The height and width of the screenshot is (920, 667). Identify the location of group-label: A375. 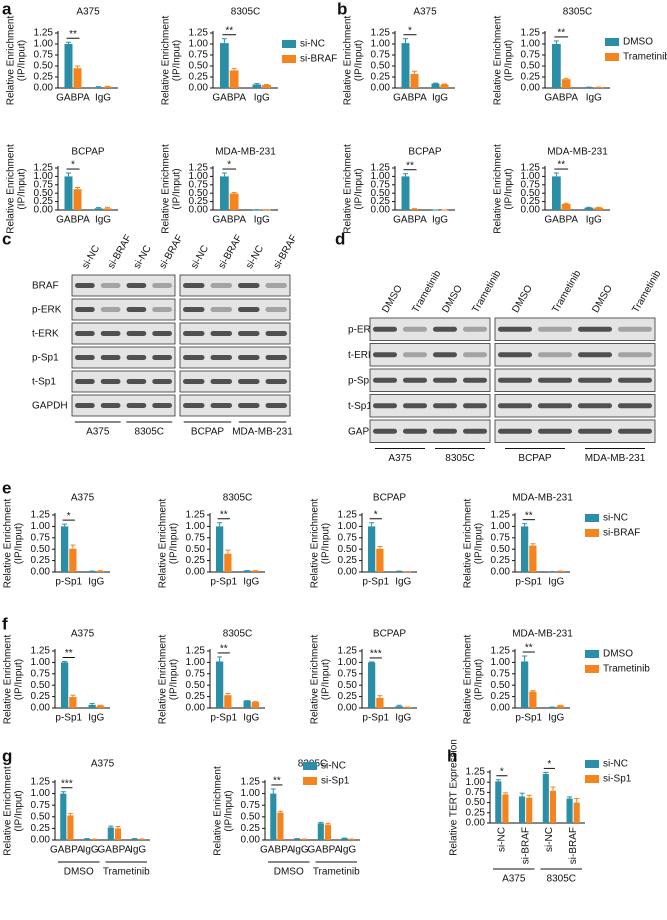
(400, 458).